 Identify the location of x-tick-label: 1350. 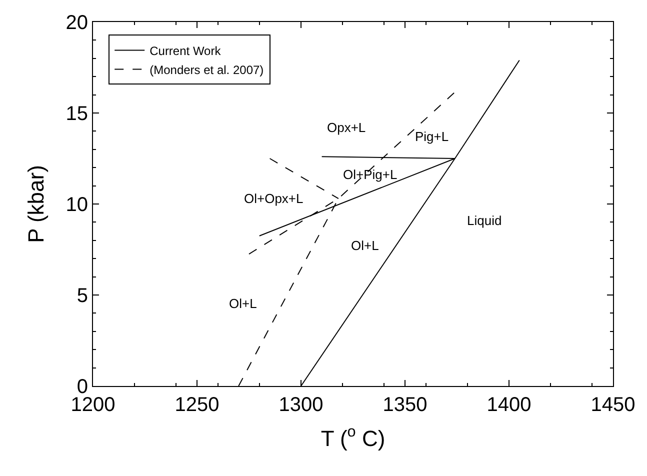
(405, 405).